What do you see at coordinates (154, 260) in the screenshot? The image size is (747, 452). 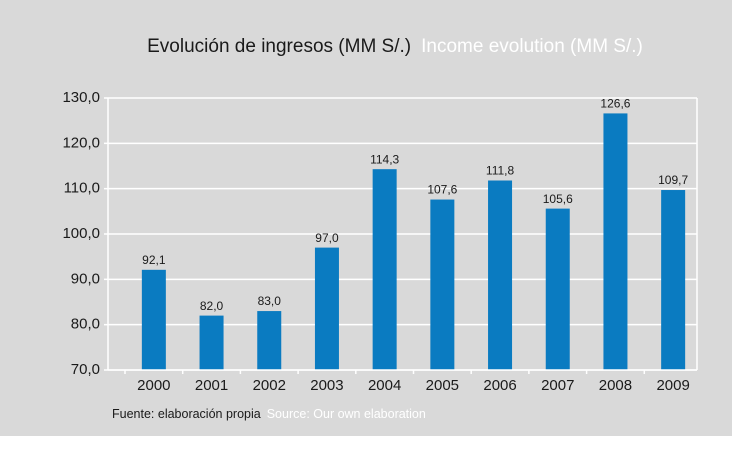 I see `value-label: 92,1` at bounding box center [154, 260].